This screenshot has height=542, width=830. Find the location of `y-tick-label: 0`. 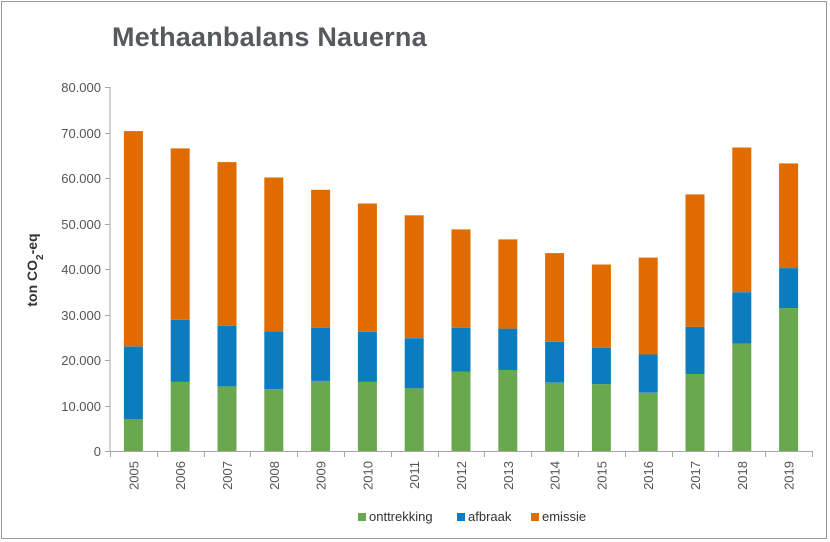

y-tick-label: 0 is located at coordinates (97, 451).